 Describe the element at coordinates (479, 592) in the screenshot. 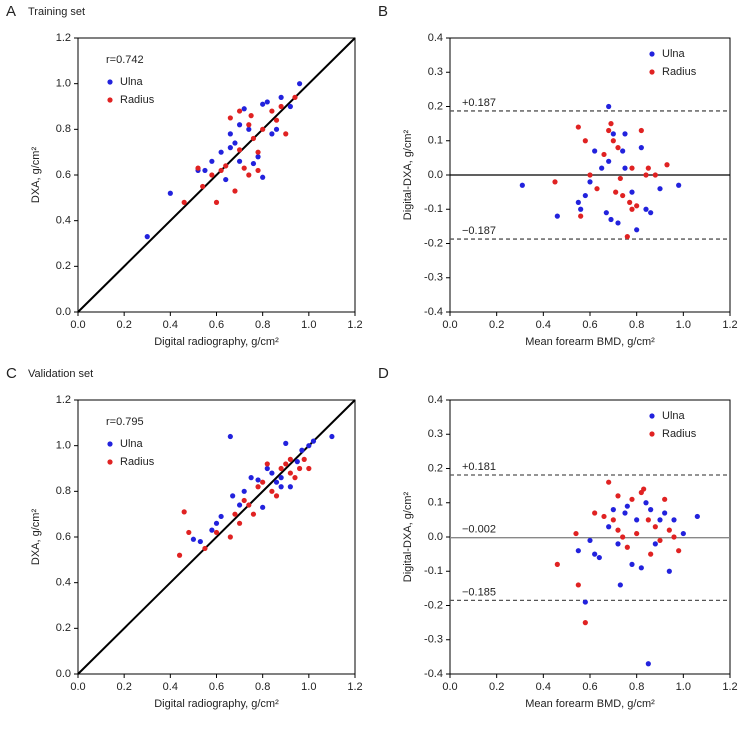

I see `reference-label: −0.185` at that location.